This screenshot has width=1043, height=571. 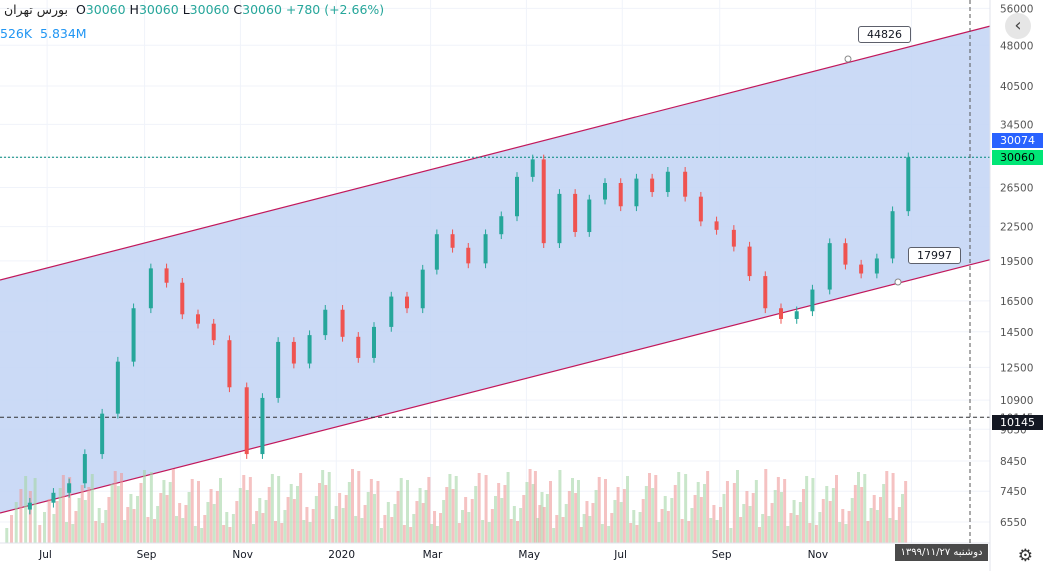 I want to click on high-label: H, so click(x=134, y=9).